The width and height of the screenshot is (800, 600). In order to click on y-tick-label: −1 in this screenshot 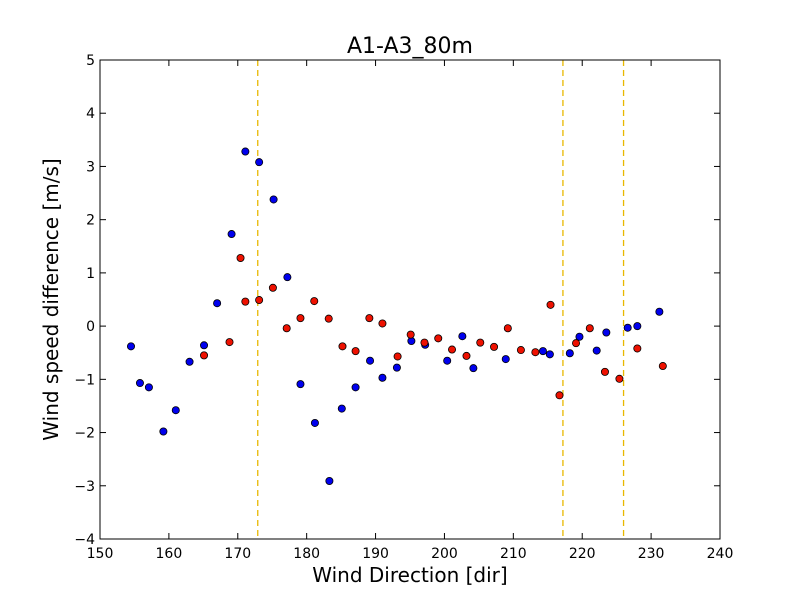, I will do `click(84, 380)`.